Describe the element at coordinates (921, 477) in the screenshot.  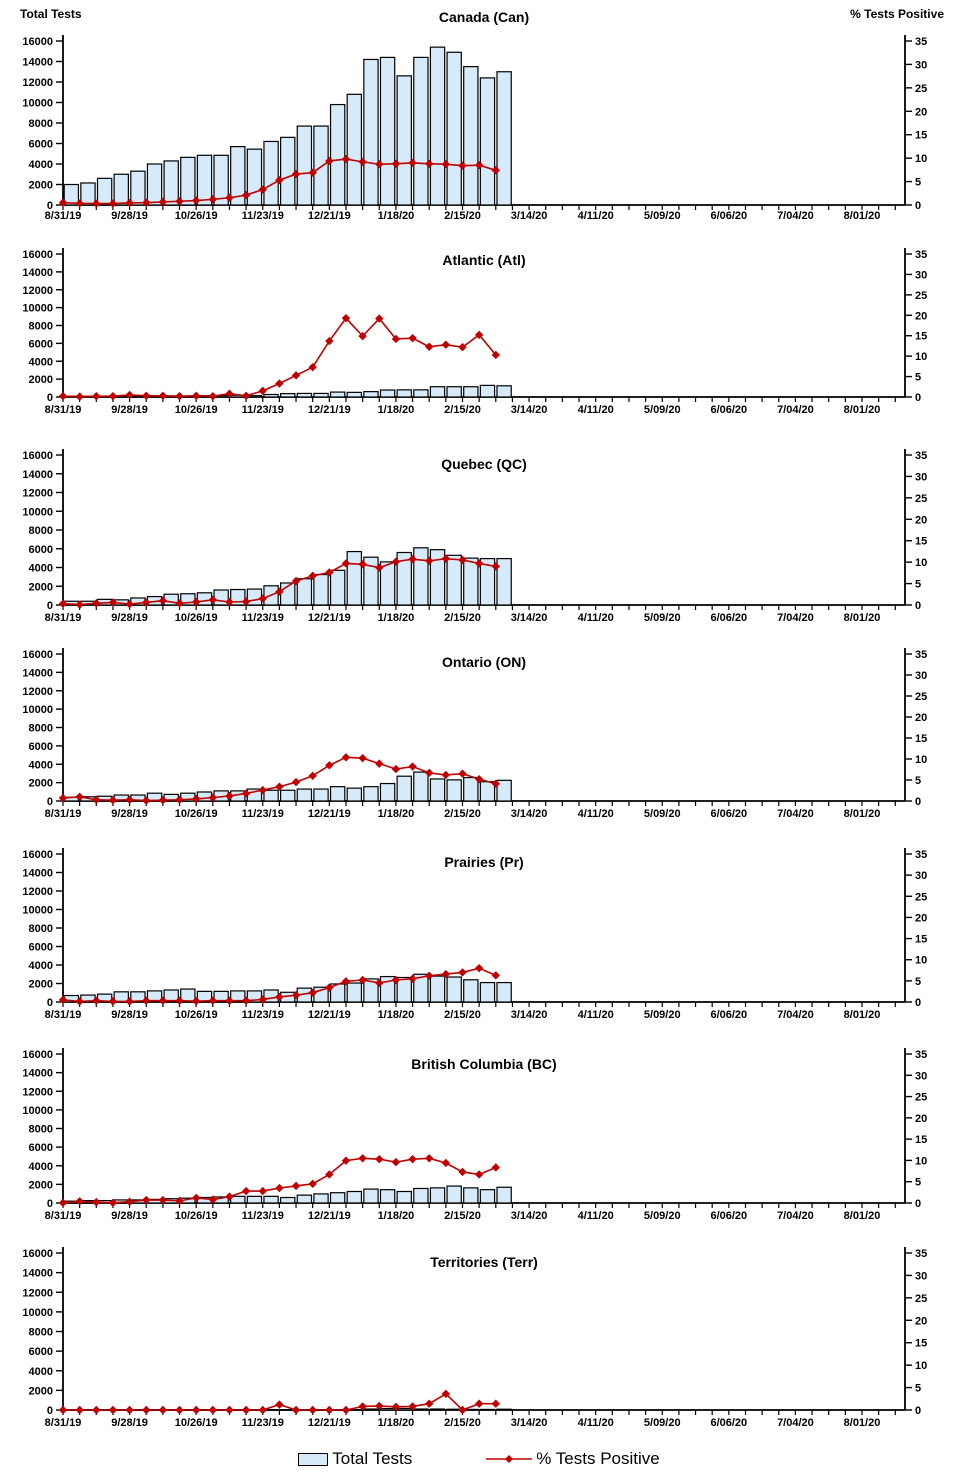
I see `right-tick-label: 30` at that location.